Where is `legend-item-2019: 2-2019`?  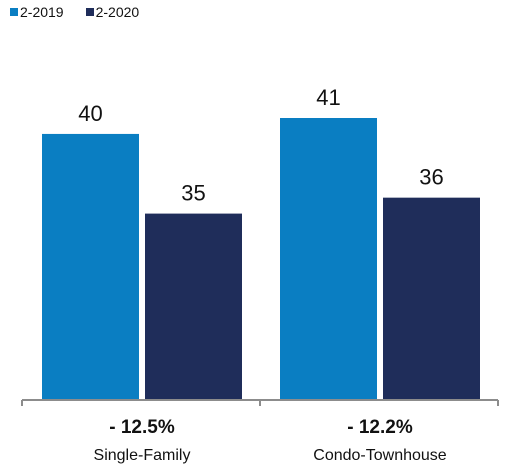 legend-item-2019: 2-2019 is located at coordinates (37, 12).